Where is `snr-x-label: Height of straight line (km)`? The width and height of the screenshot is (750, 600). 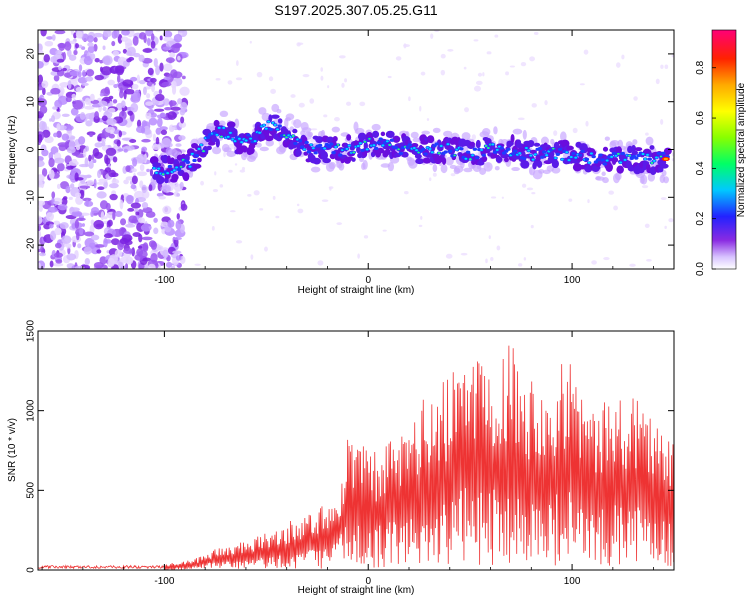 snr-x-label: Height of straight line (km) is located at coordinates (356, 590).